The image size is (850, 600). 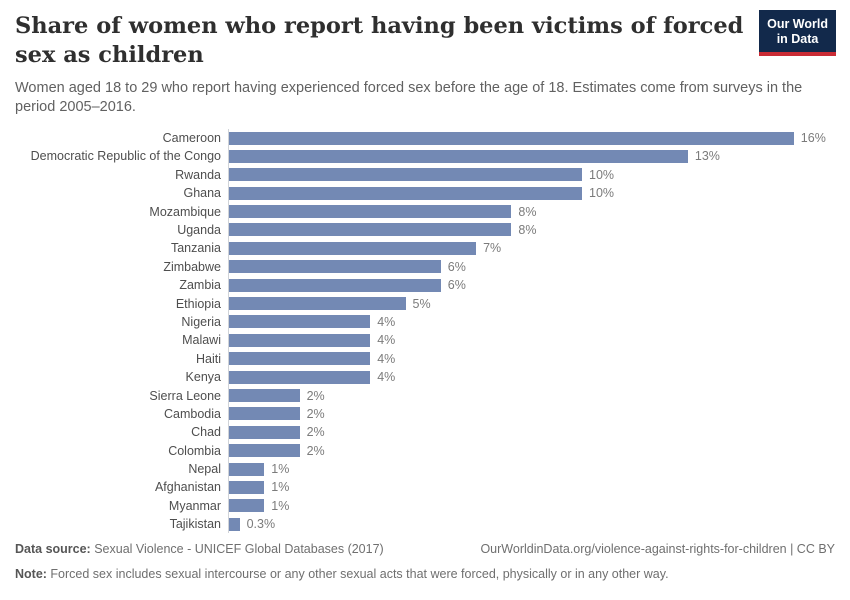 What do you see at coordinates (206, 432) in the screenshot?
I see `country-label: Chad` at bounding box center [206, 432].